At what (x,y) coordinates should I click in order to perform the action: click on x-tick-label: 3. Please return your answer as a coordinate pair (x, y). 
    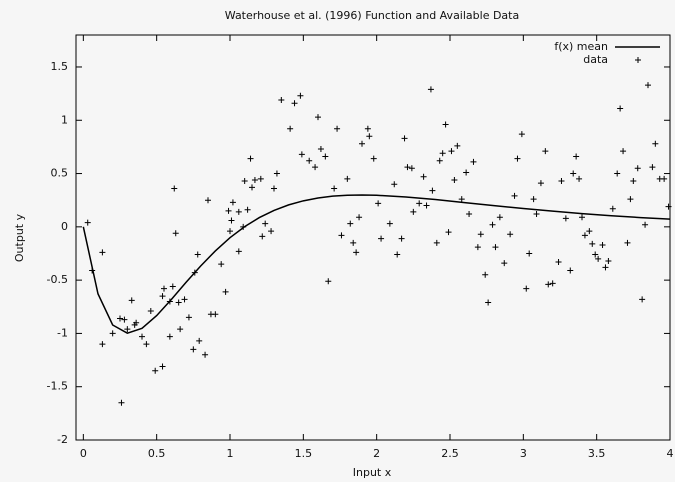
    Looking at the image, I should click on (523, 453).